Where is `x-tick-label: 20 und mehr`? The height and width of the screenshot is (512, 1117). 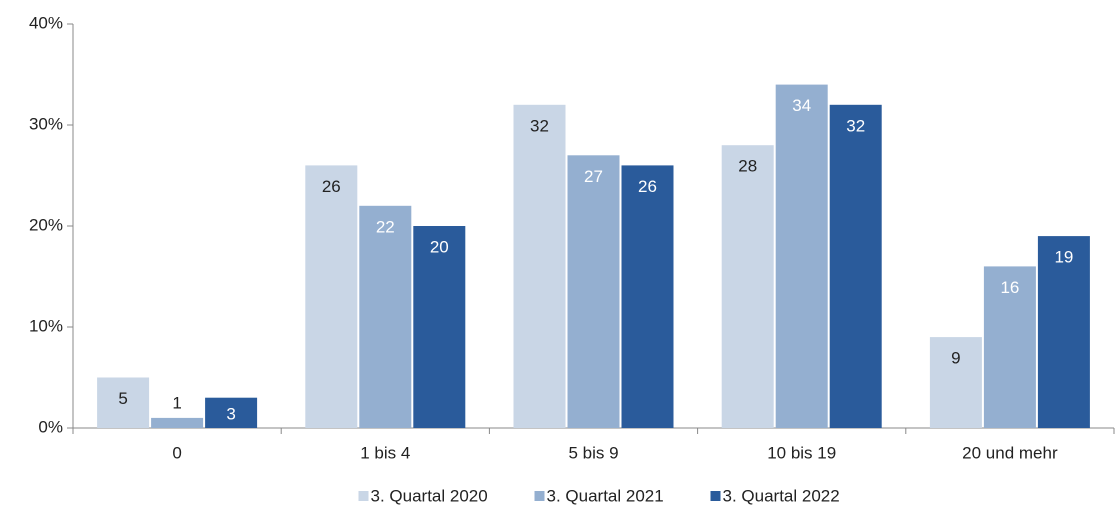
x-tick-label: 20 und mehr is located at coordinates (1010, 452).